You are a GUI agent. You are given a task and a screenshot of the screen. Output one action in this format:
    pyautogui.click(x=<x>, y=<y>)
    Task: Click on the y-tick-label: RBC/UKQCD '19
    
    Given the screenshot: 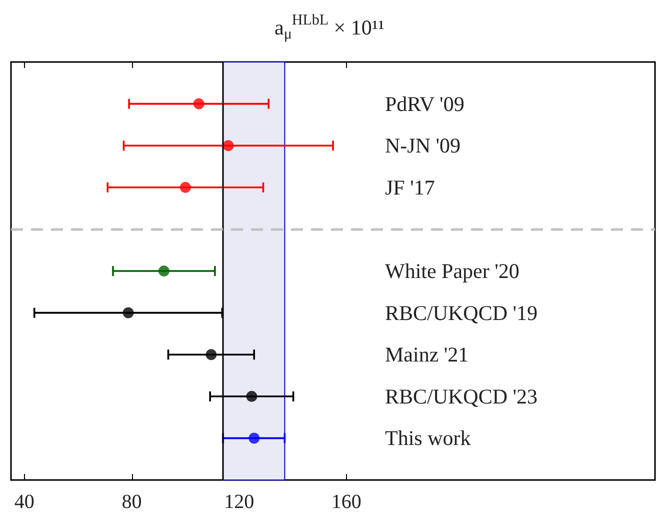 What is the action you would take?
    pyautogui.click(x=461, y=312)
    